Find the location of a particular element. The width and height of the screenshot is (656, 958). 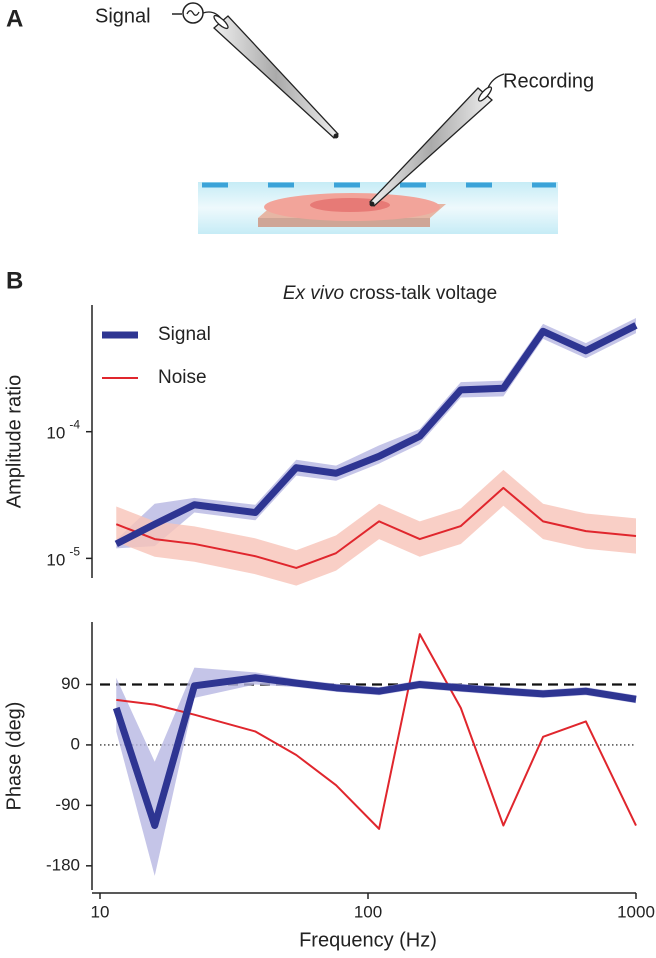

y-axis-label: Amplitude ratio is located at coordinates (14, 441).